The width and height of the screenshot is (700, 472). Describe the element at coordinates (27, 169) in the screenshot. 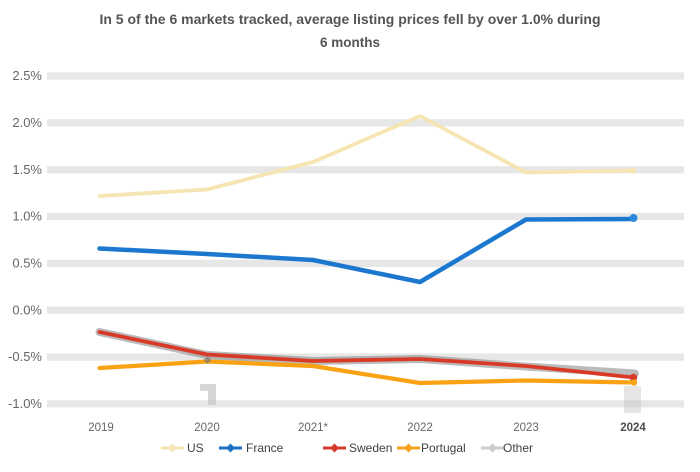

I see `svg-text: 1.5%` at that location.